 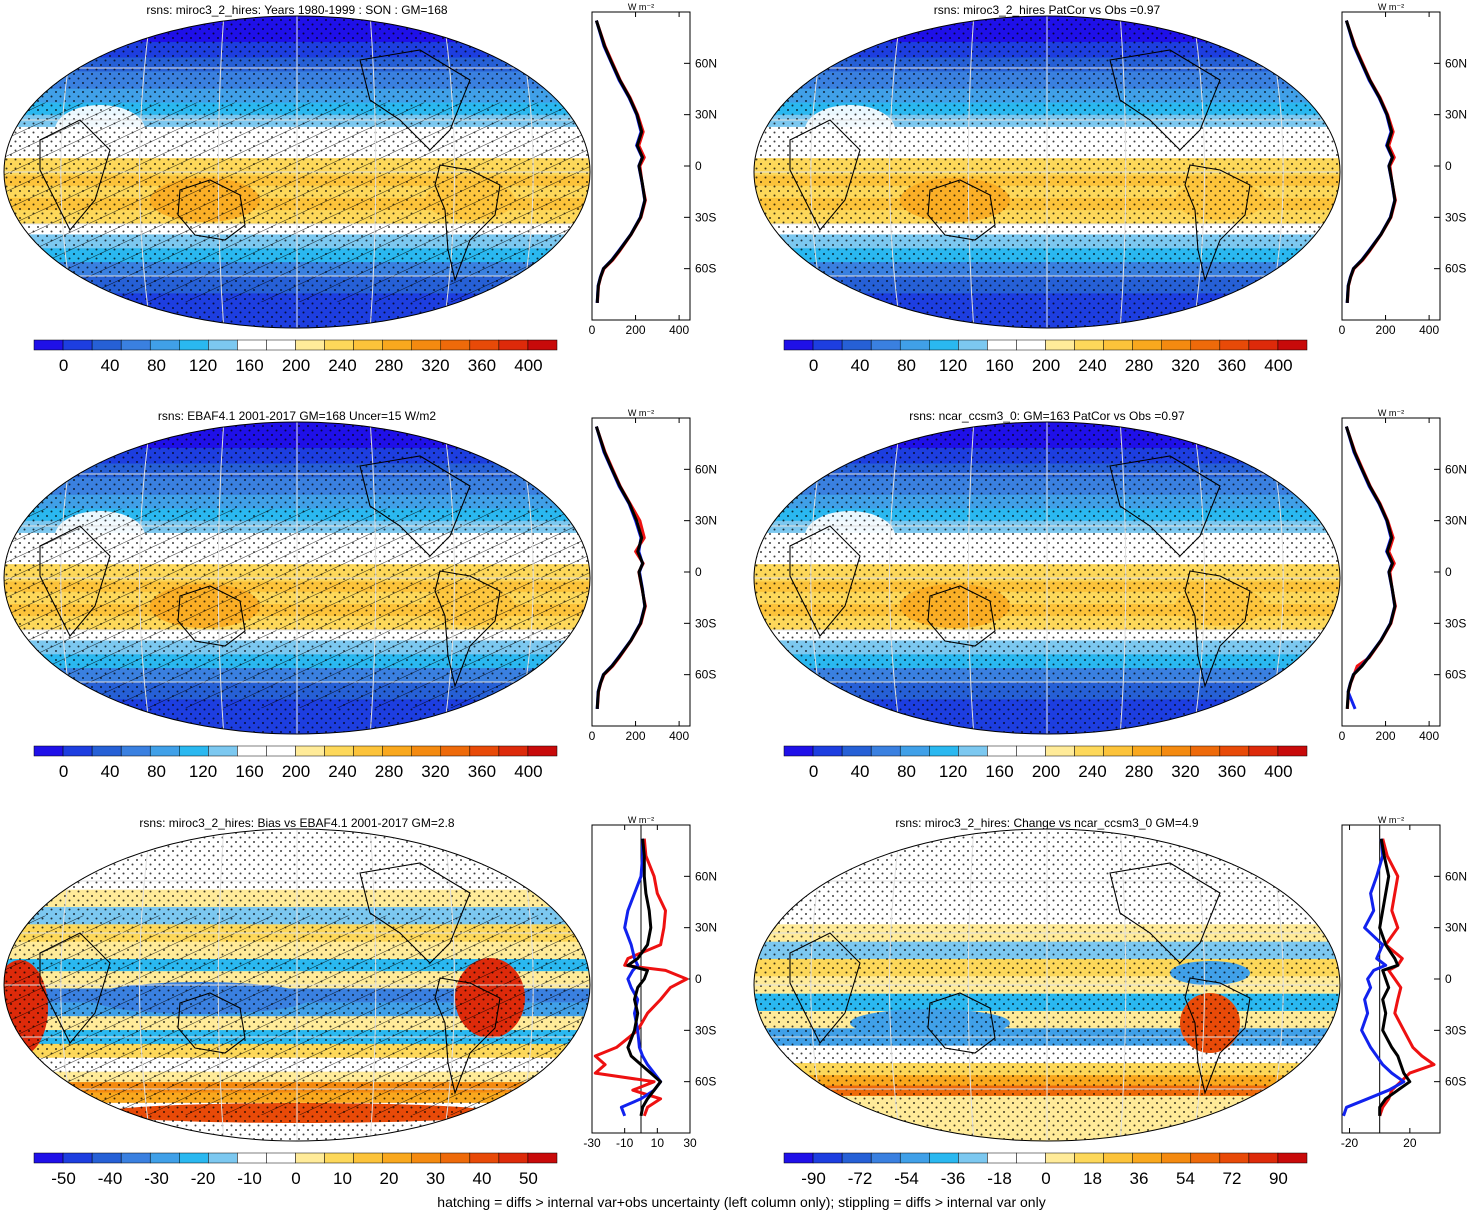 I want to click on colorbar-tick-label: -40, so click(x=110, y=1178).